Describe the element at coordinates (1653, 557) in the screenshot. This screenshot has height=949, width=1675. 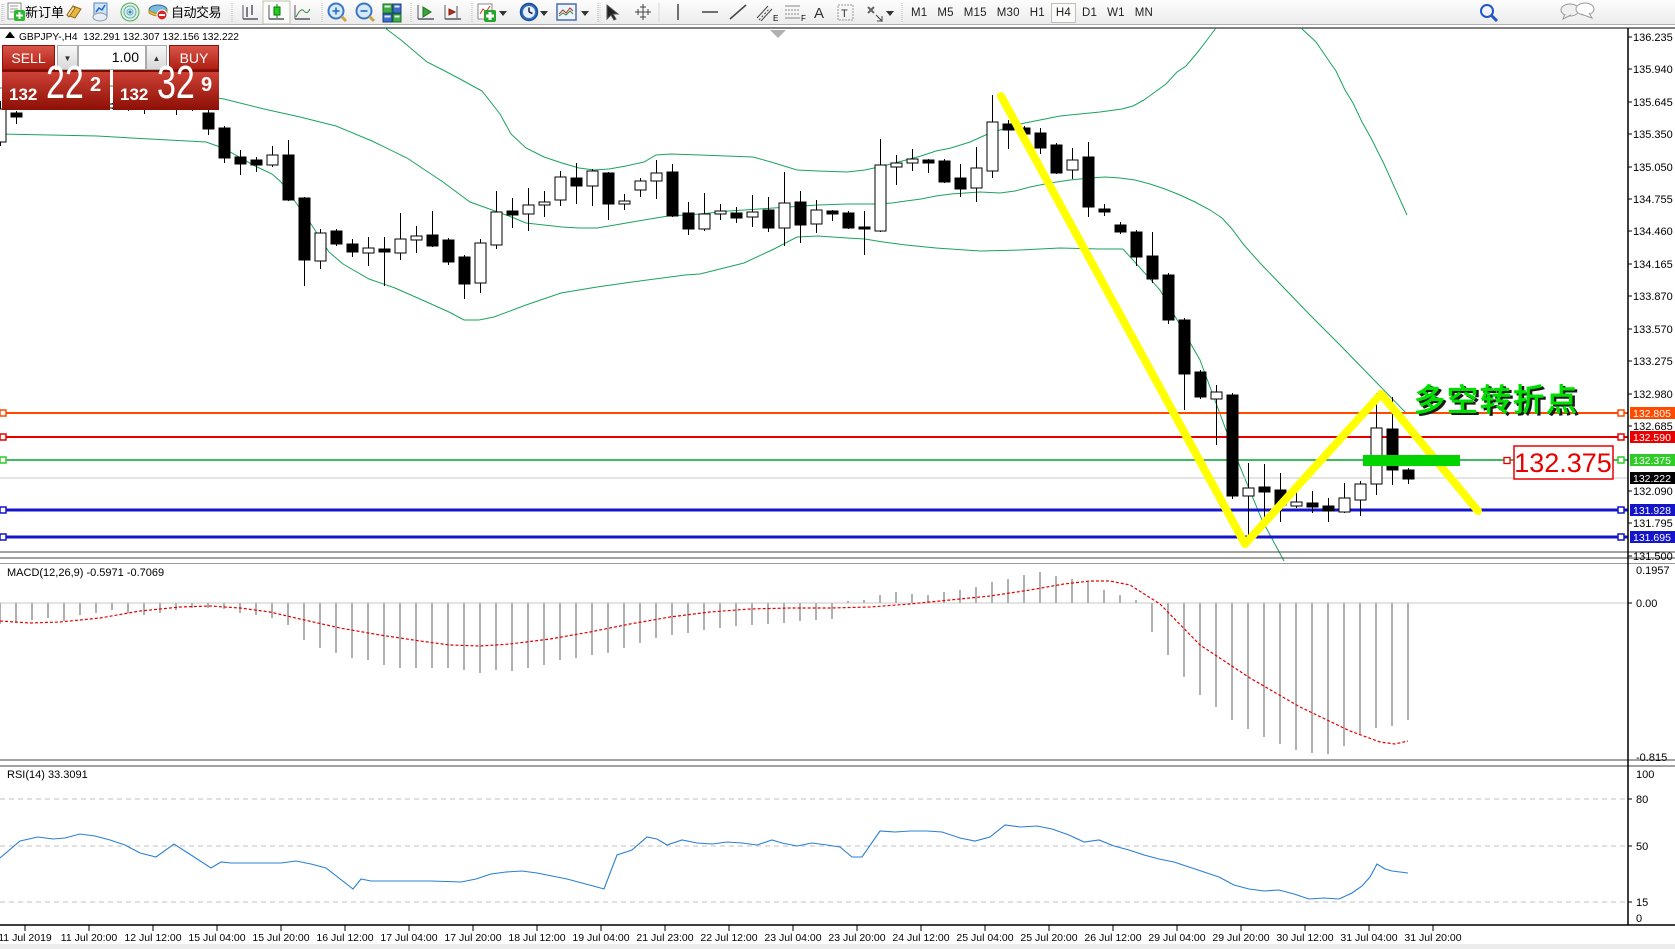
I see `svg-text: 131.500` at that location.